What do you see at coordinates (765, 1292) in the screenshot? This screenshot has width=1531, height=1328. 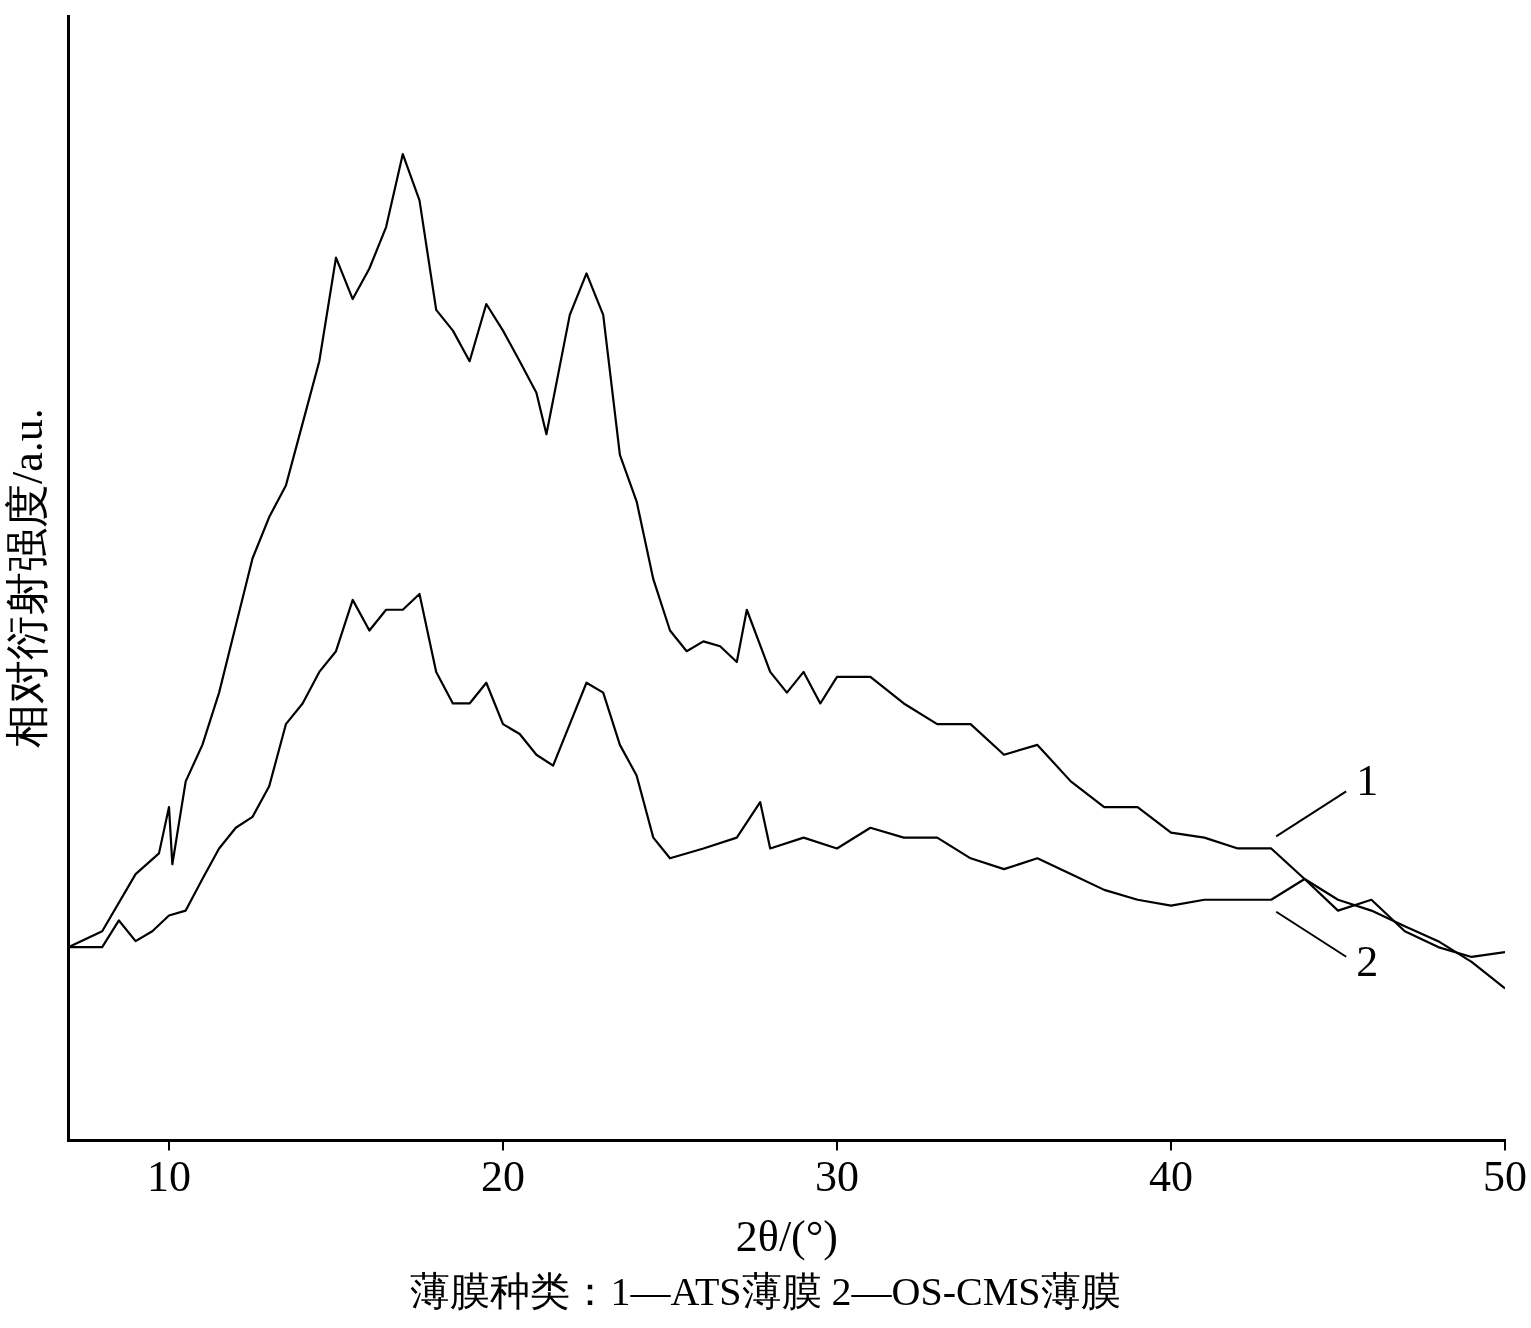 I see `text: 薄膜种类：1—ATS薄膜 2—OS-CMS薄膜` at bounding box center [765, 1292].